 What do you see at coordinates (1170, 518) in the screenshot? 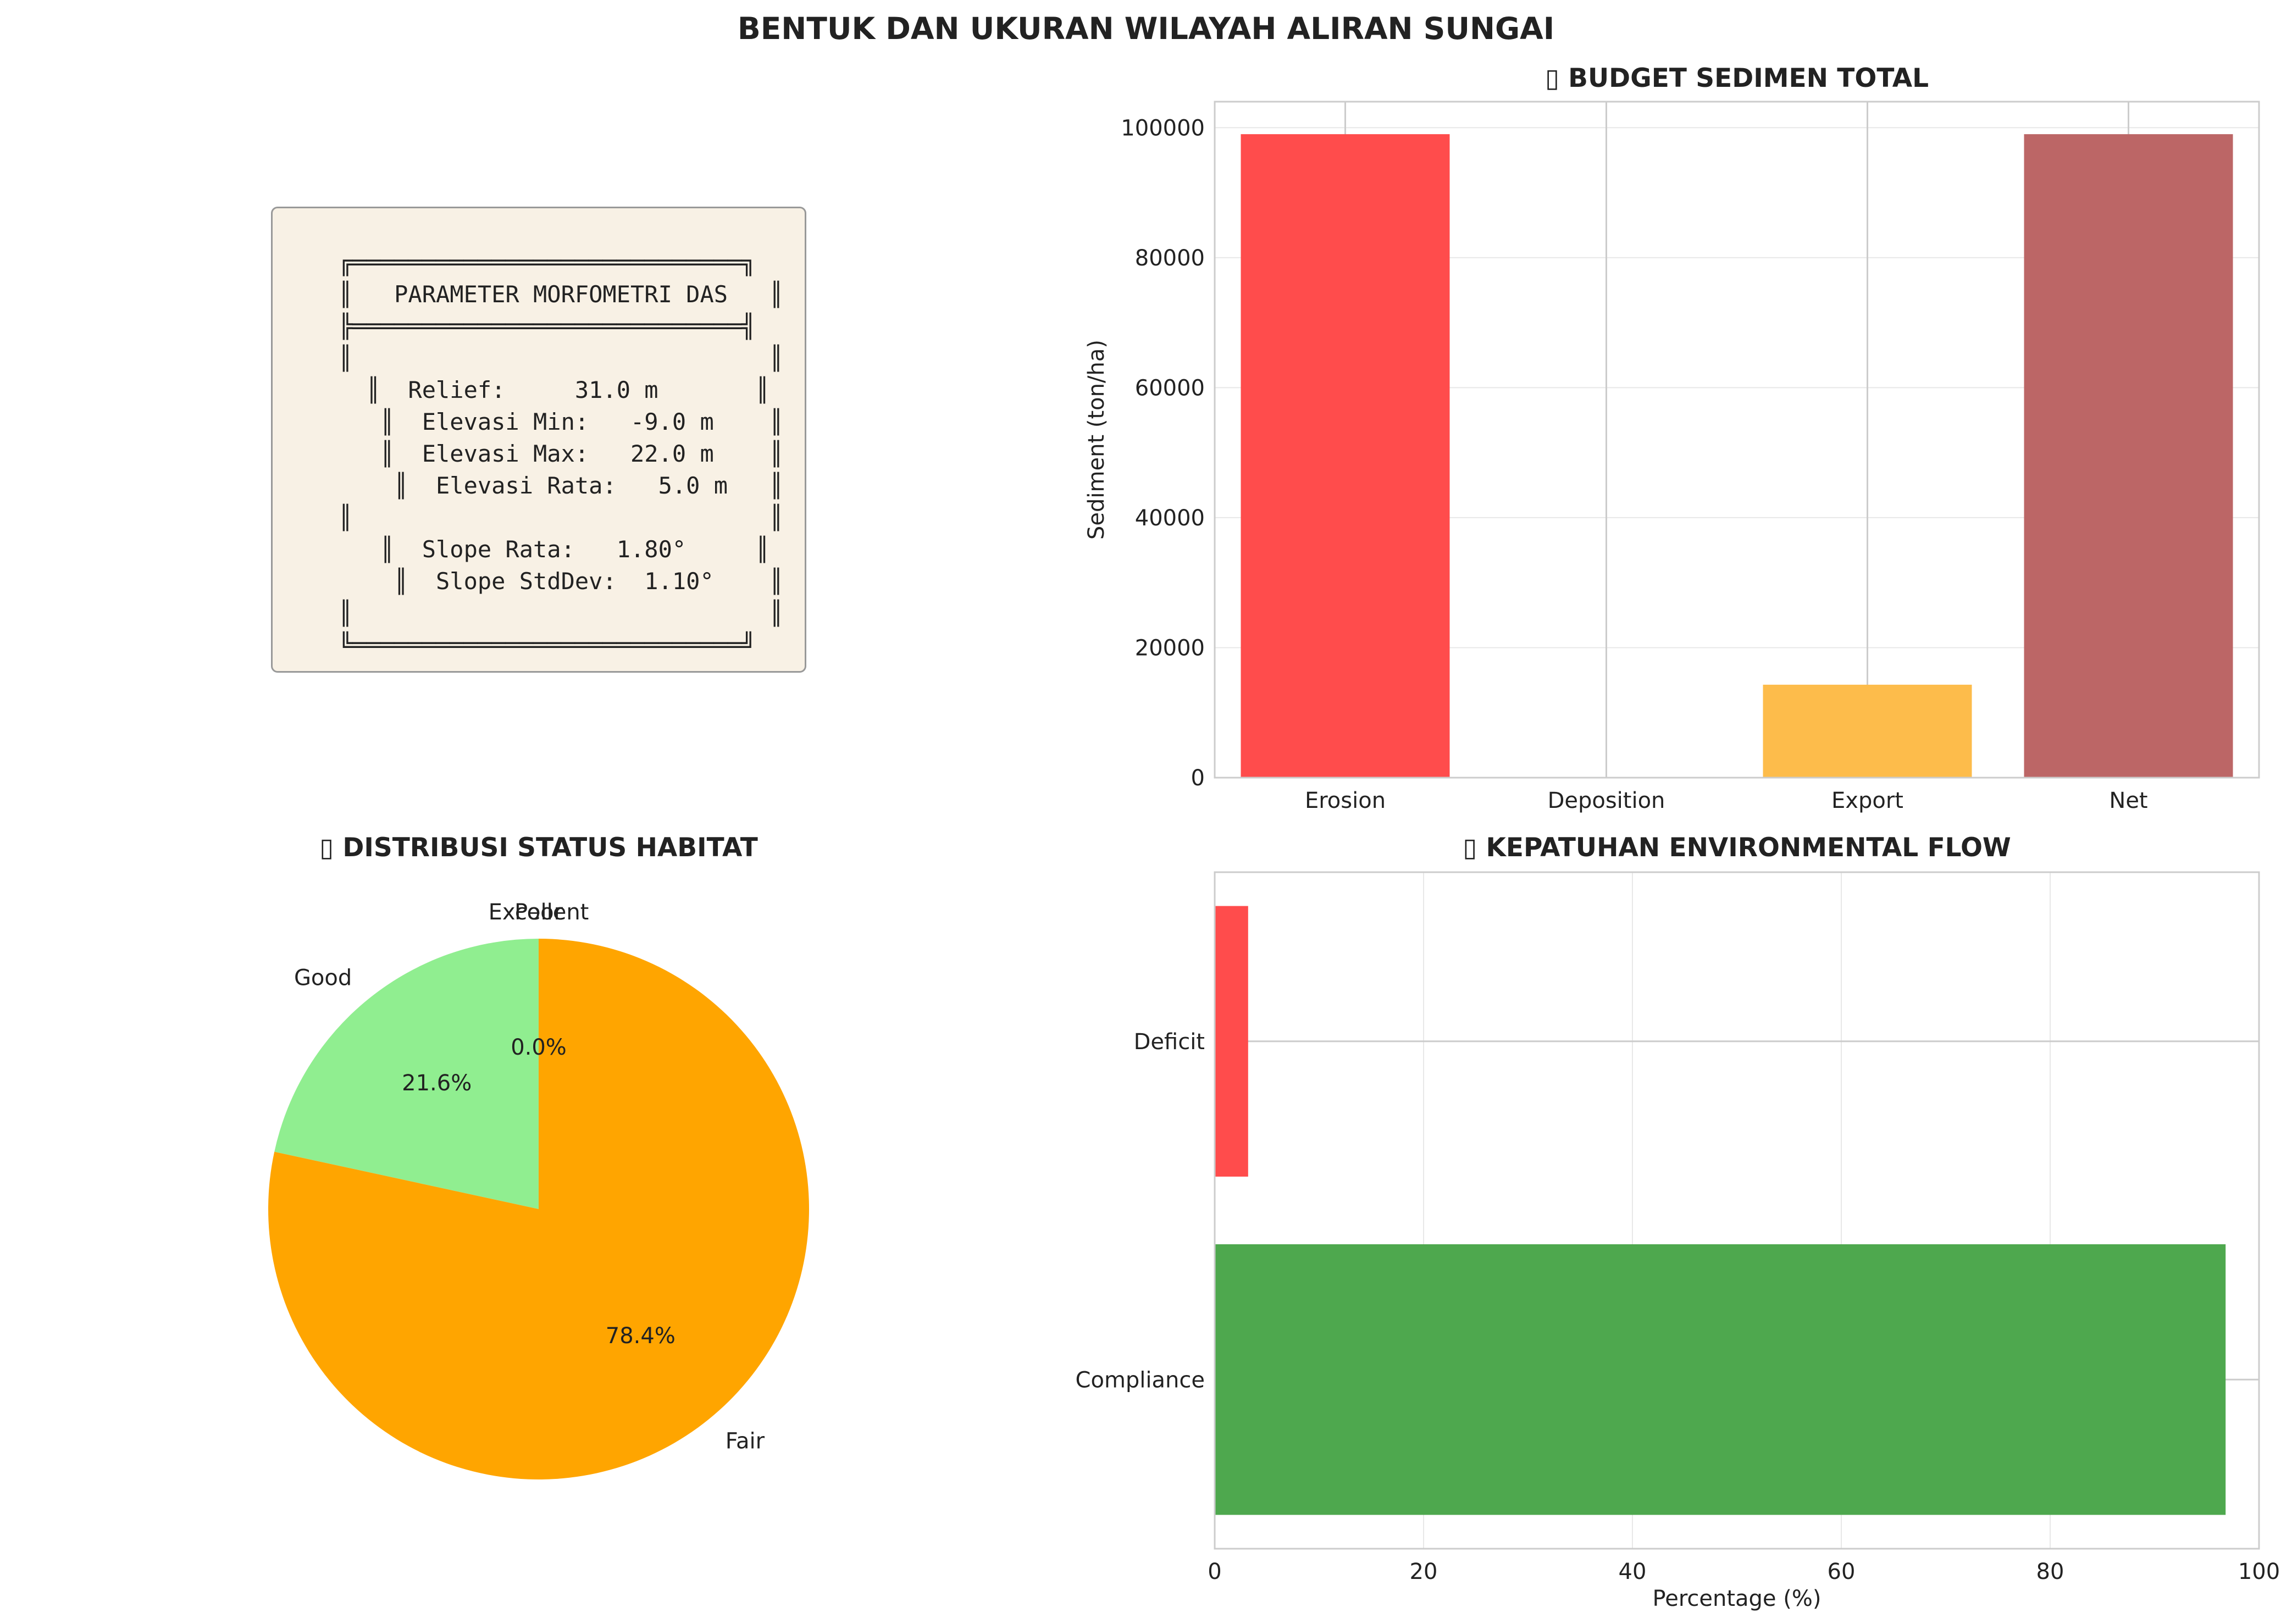
I see `bar-chart-y-tick-label: 40000` at bounding box center [1170, 518].